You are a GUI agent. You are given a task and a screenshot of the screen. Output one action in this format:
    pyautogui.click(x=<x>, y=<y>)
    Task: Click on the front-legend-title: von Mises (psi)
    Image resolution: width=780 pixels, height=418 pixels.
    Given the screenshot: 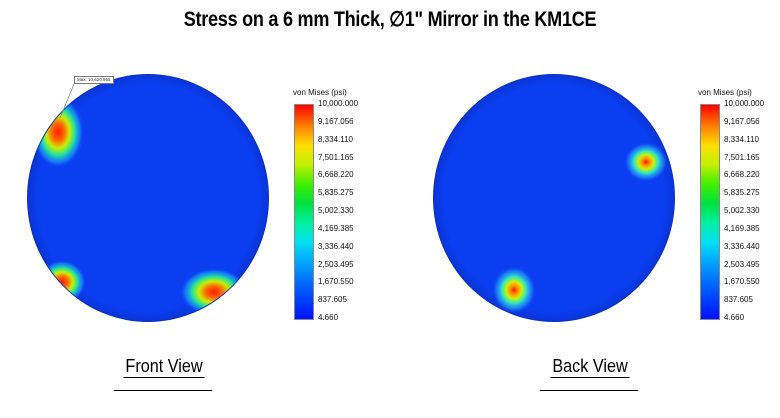 What is the action you would take?
    pyautogui.click(x=320, y=92)
    